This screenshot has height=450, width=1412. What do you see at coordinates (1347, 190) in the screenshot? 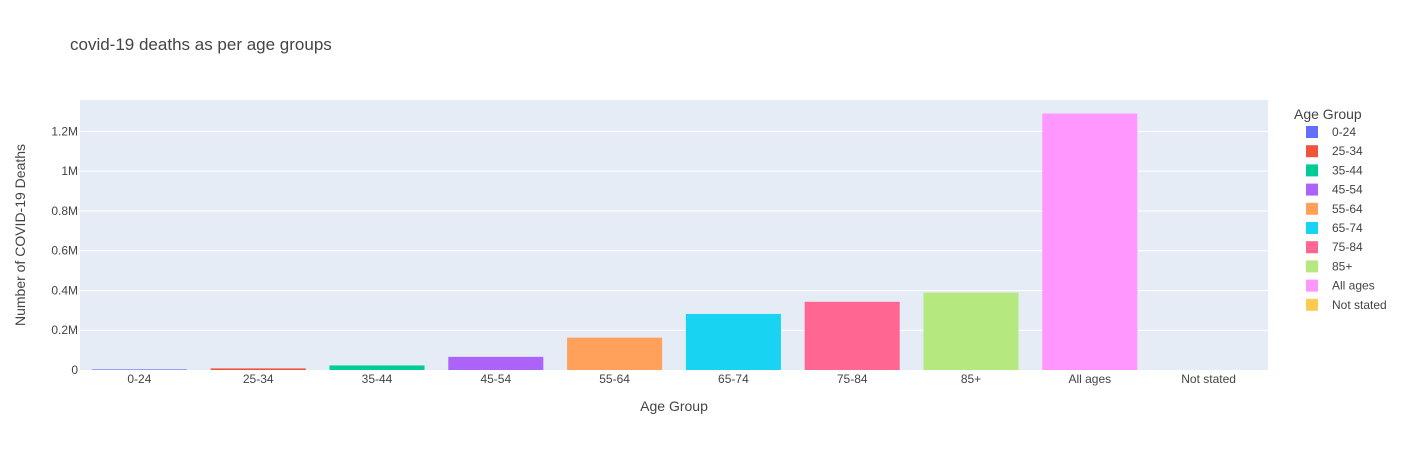
I see `legend-label: 45-54` at bounding box center [1347, 190].